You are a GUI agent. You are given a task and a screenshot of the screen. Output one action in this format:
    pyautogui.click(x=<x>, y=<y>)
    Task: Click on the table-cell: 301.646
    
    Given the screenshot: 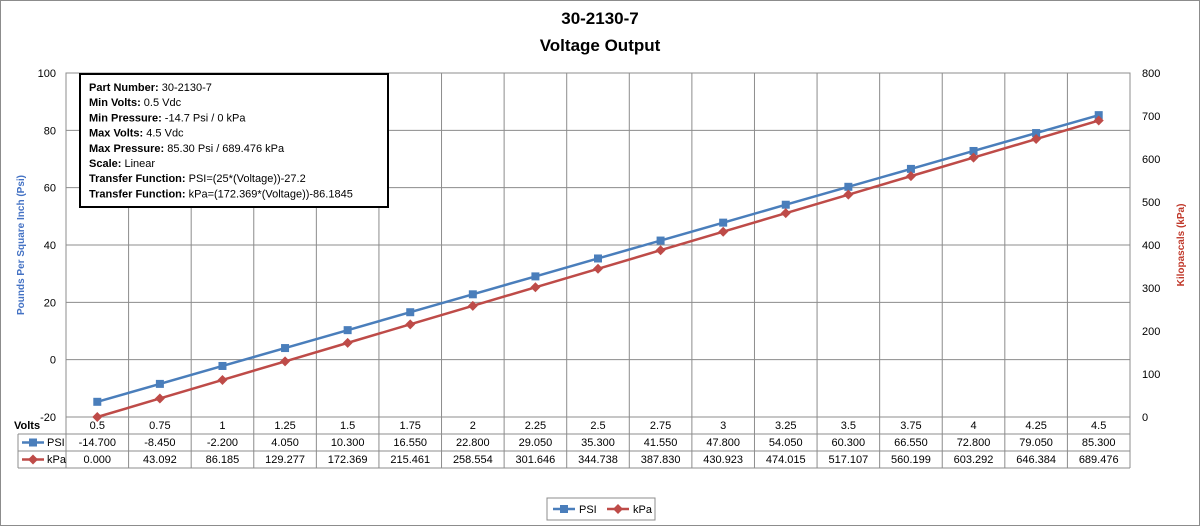 What is the action you would take?
    pyautogui.click(x=536, y=460)
    